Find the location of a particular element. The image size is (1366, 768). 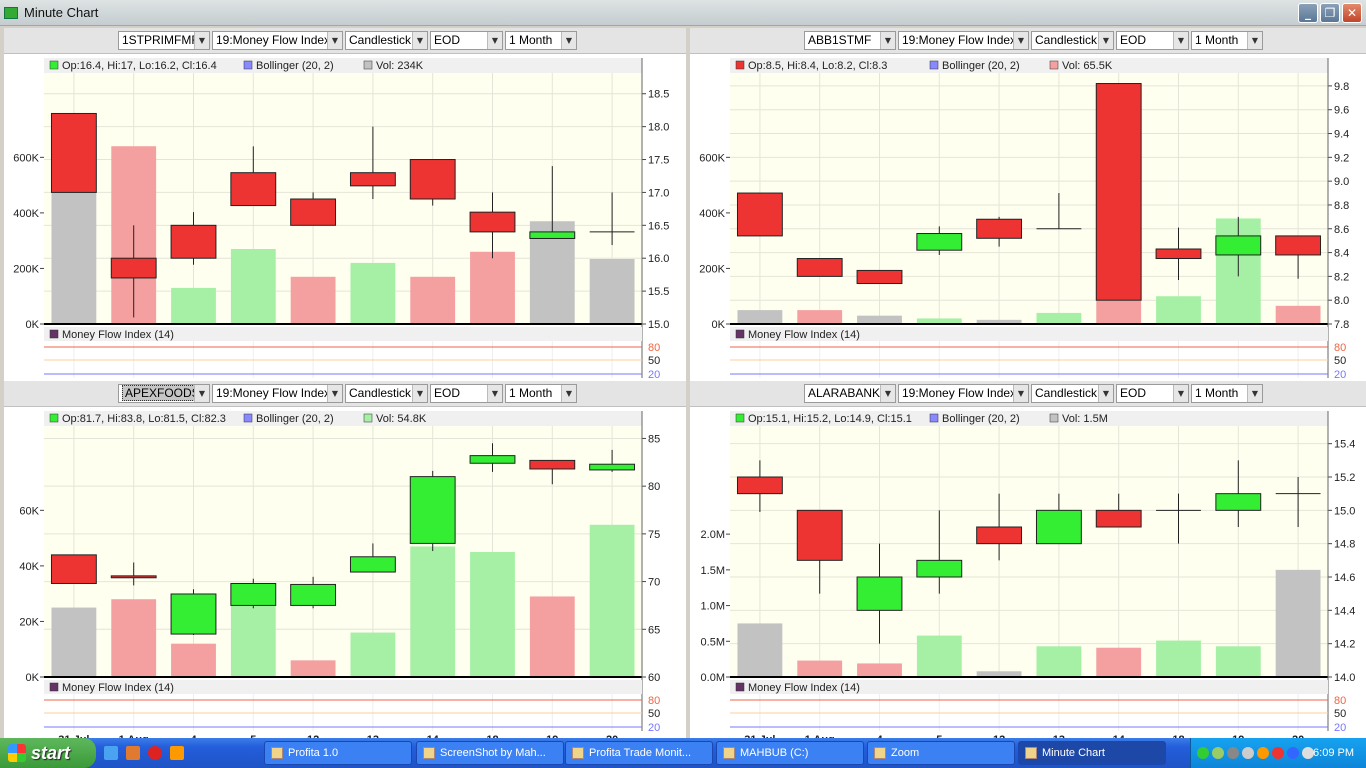

symbol-value: APEXFOODS is located at coordinates (162, 393).